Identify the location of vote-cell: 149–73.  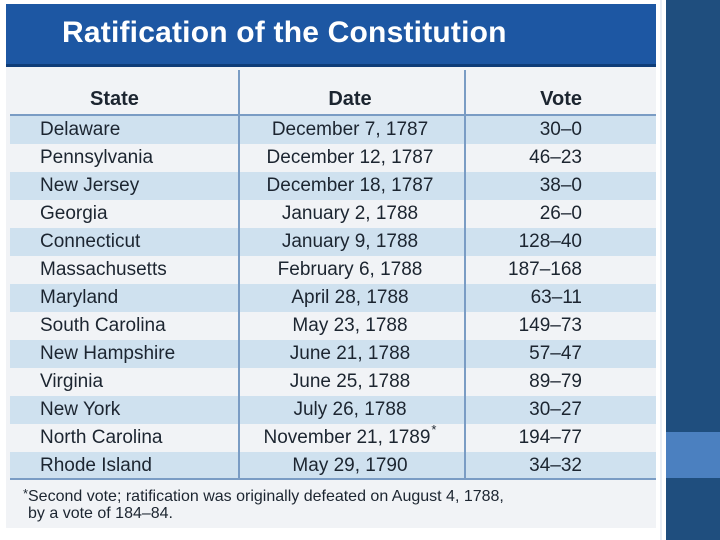
(550, 325).